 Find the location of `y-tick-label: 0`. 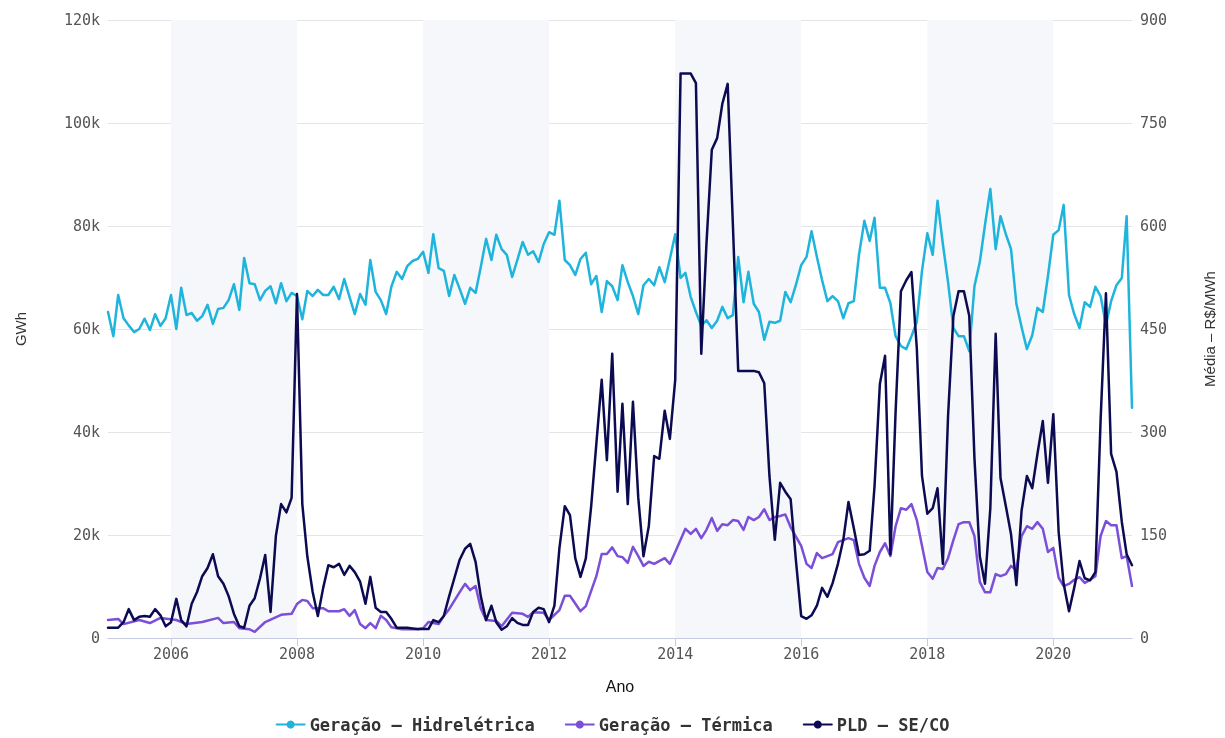

y-tick-label: 0 is located at coordinates (95, 638).